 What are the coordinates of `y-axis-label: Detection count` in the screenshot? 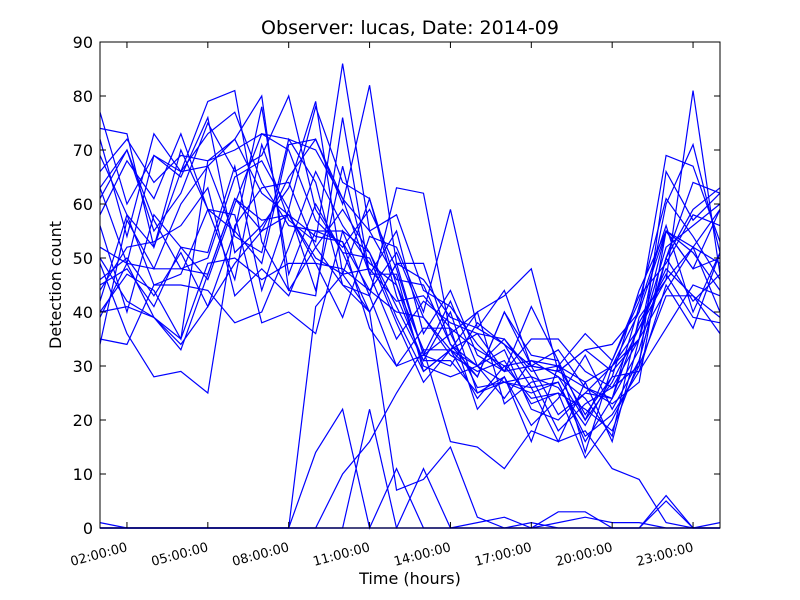 It's located at (55, 285).